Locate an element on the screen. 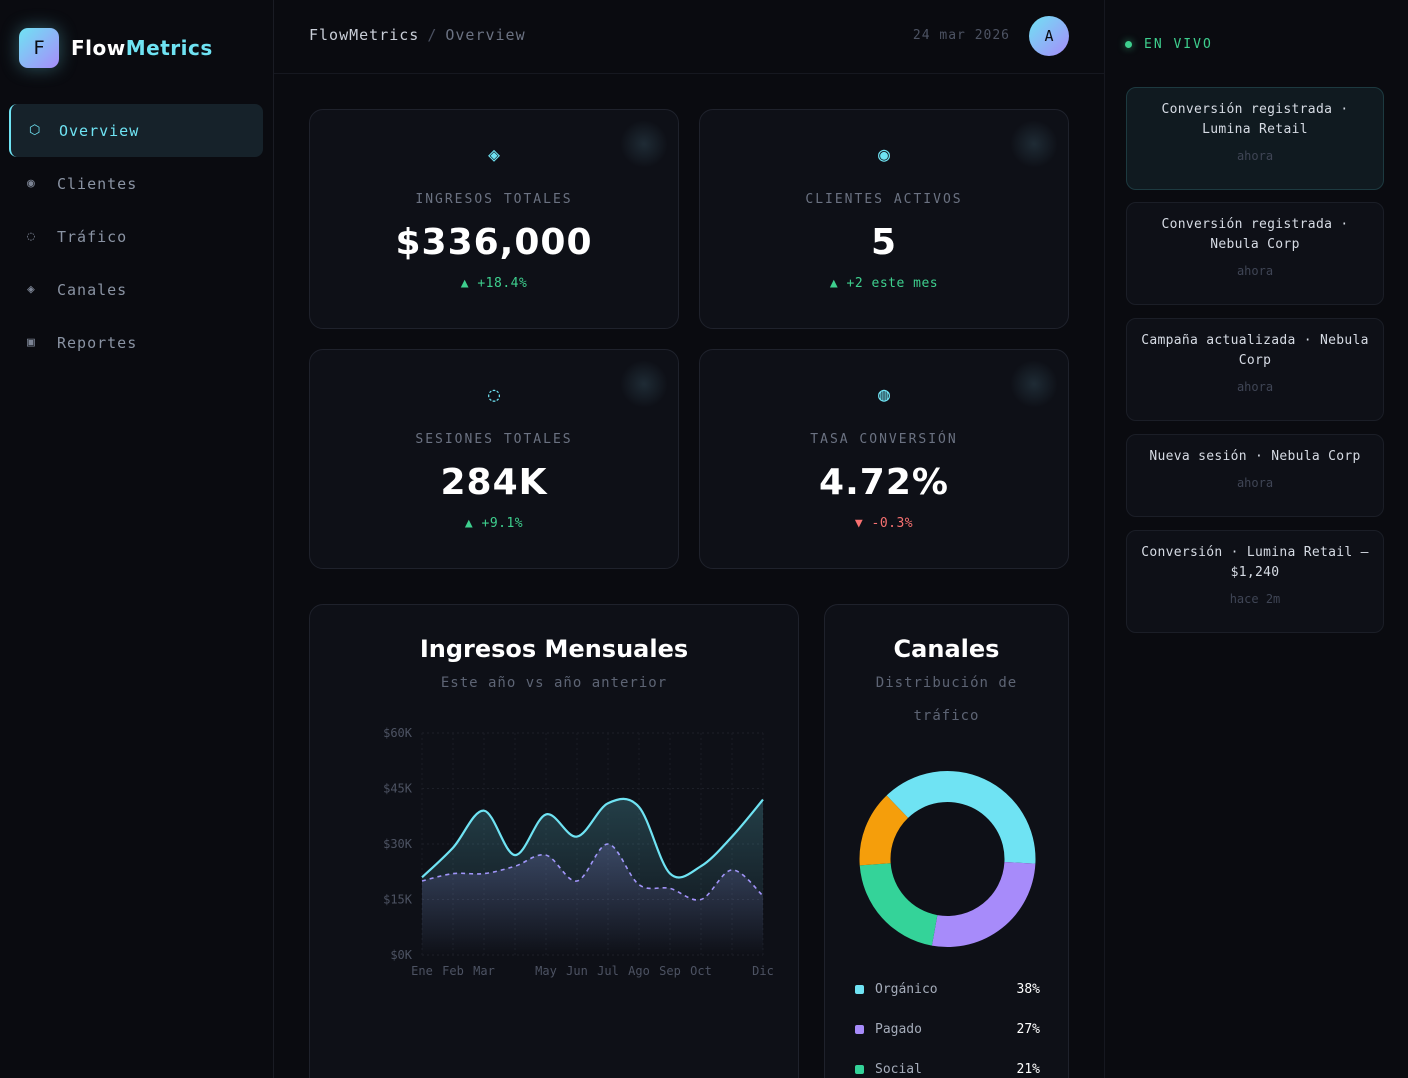 Image resolution: width=1408 pixels, height=1078 pixels. sidebar-item-label: Canales is located at coordinates (92, 289).